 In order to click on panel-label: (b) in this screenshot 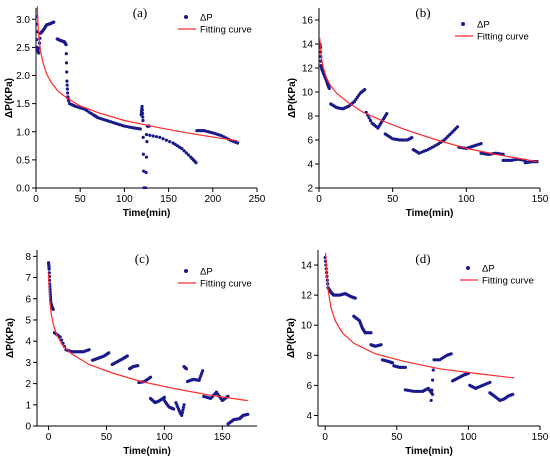, I will do `click(422, 12)`.